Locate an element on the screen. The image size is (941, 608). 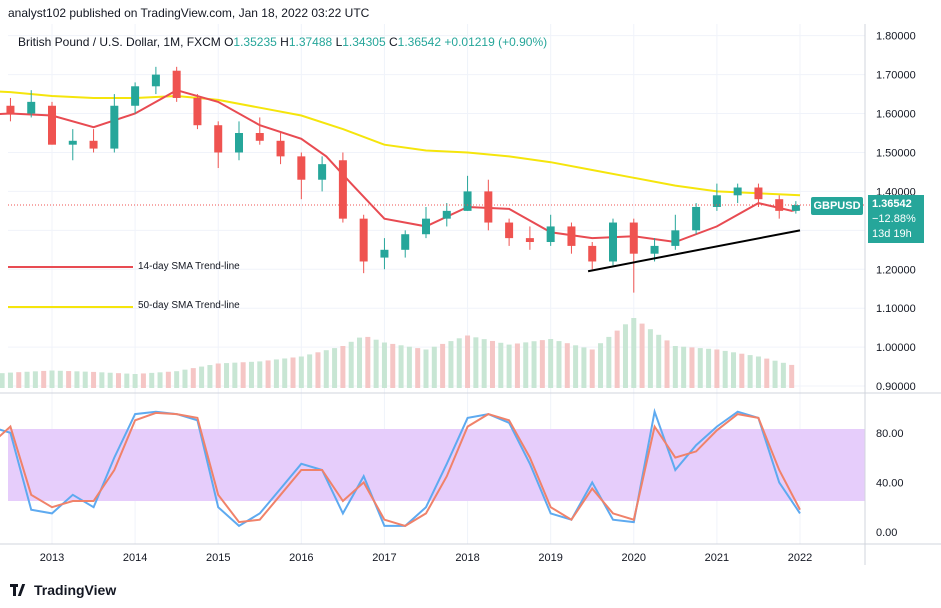
ohlc-change: +0.01219 (+0.90%) is located at coordinates (496, 42).